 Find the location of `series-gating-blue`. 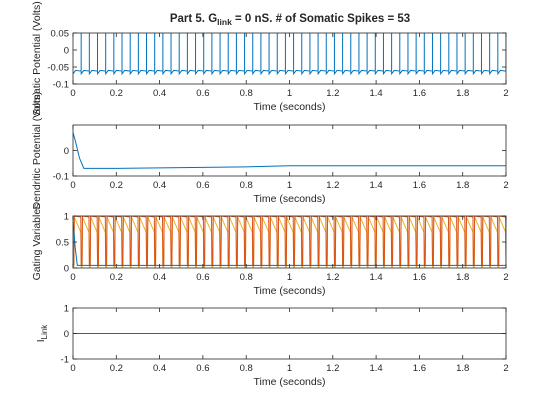

series-gating-blue is located at coordinates (289, 243).